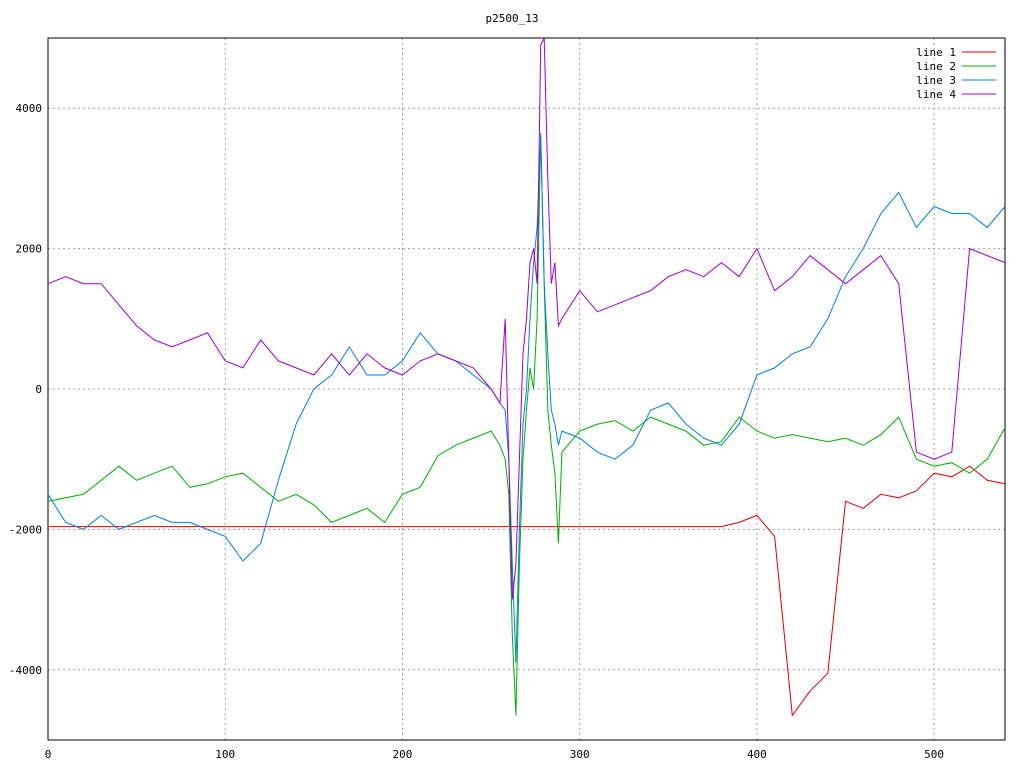  Describe the element at coordinates (38, 389) in the screenshot. I see `y-tick-label: 0` at that location.